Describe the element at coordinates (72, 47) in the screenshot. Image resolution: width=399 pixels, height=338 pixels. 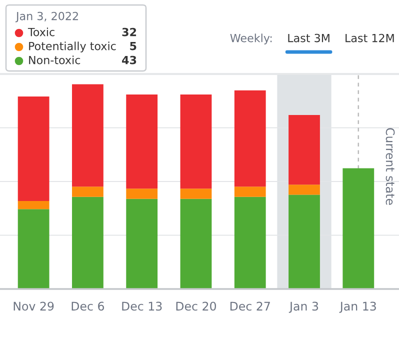
I see `legend-label: Potentially toxic` at that location.